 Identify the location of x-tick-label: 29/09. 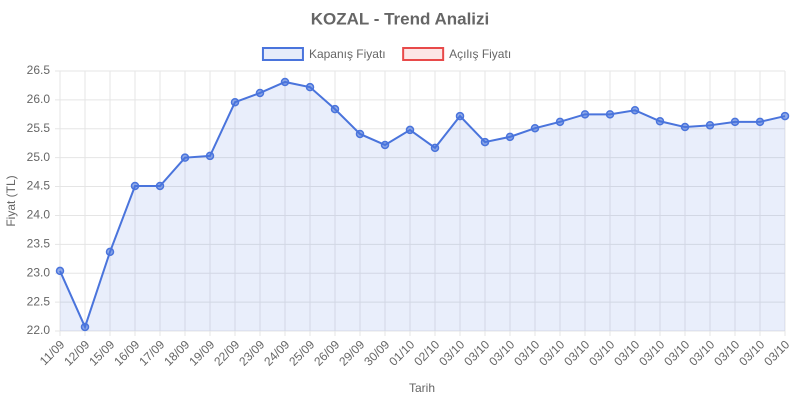
(351, 352).